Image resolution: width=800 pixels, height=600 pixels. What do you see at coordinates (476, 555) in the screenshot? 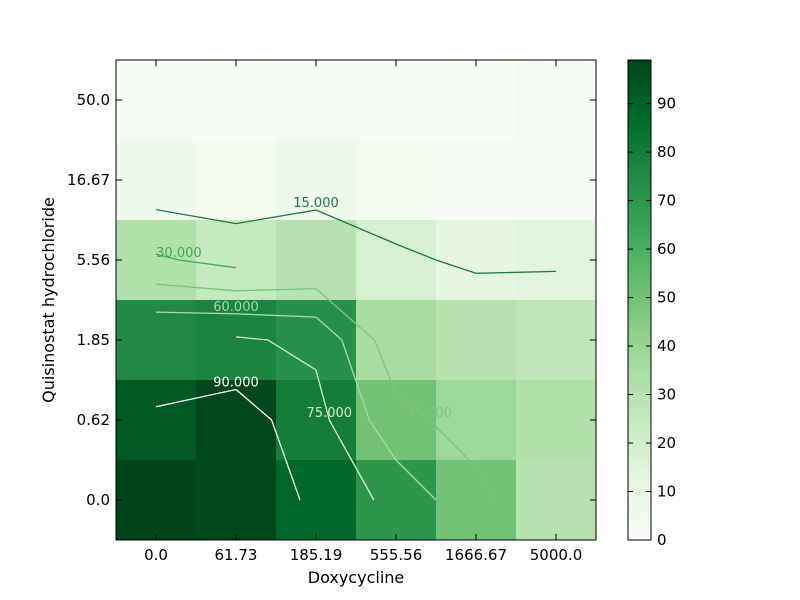
I see `x-tick-label: 1666.67` at bounding box center [476, 555].